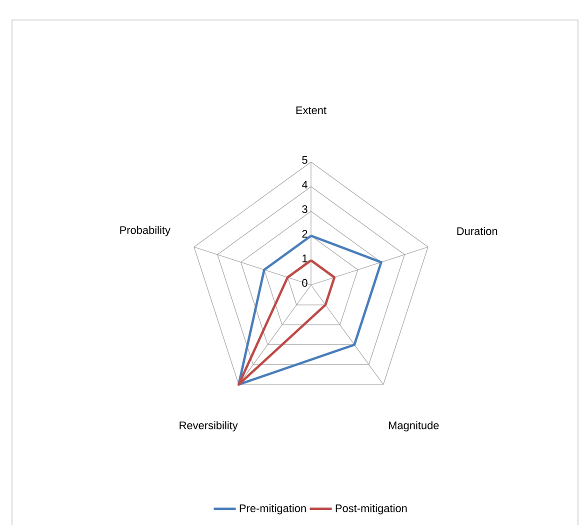 This screenshot has width=587, height=525. I want to click on legend-label: Post-mitigation, so click(371, 509).